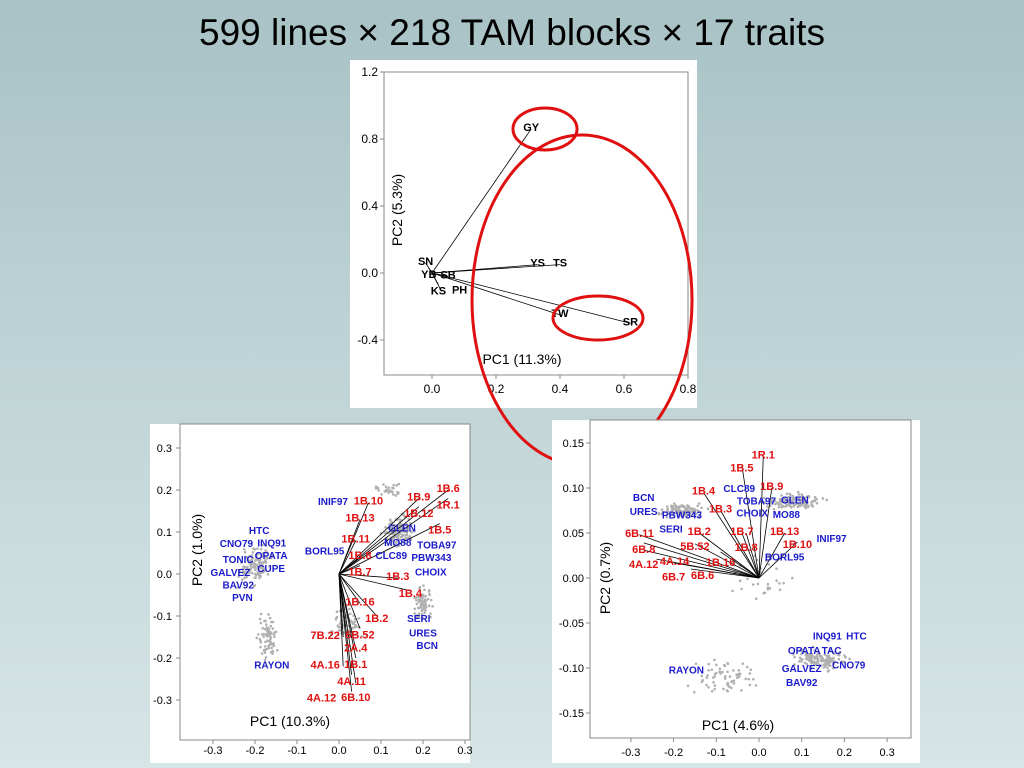  What do you see at coordinates (802, 683) in the screenshot?
I see `cultivar-label: BAV92` at bounding box center [802, 683].